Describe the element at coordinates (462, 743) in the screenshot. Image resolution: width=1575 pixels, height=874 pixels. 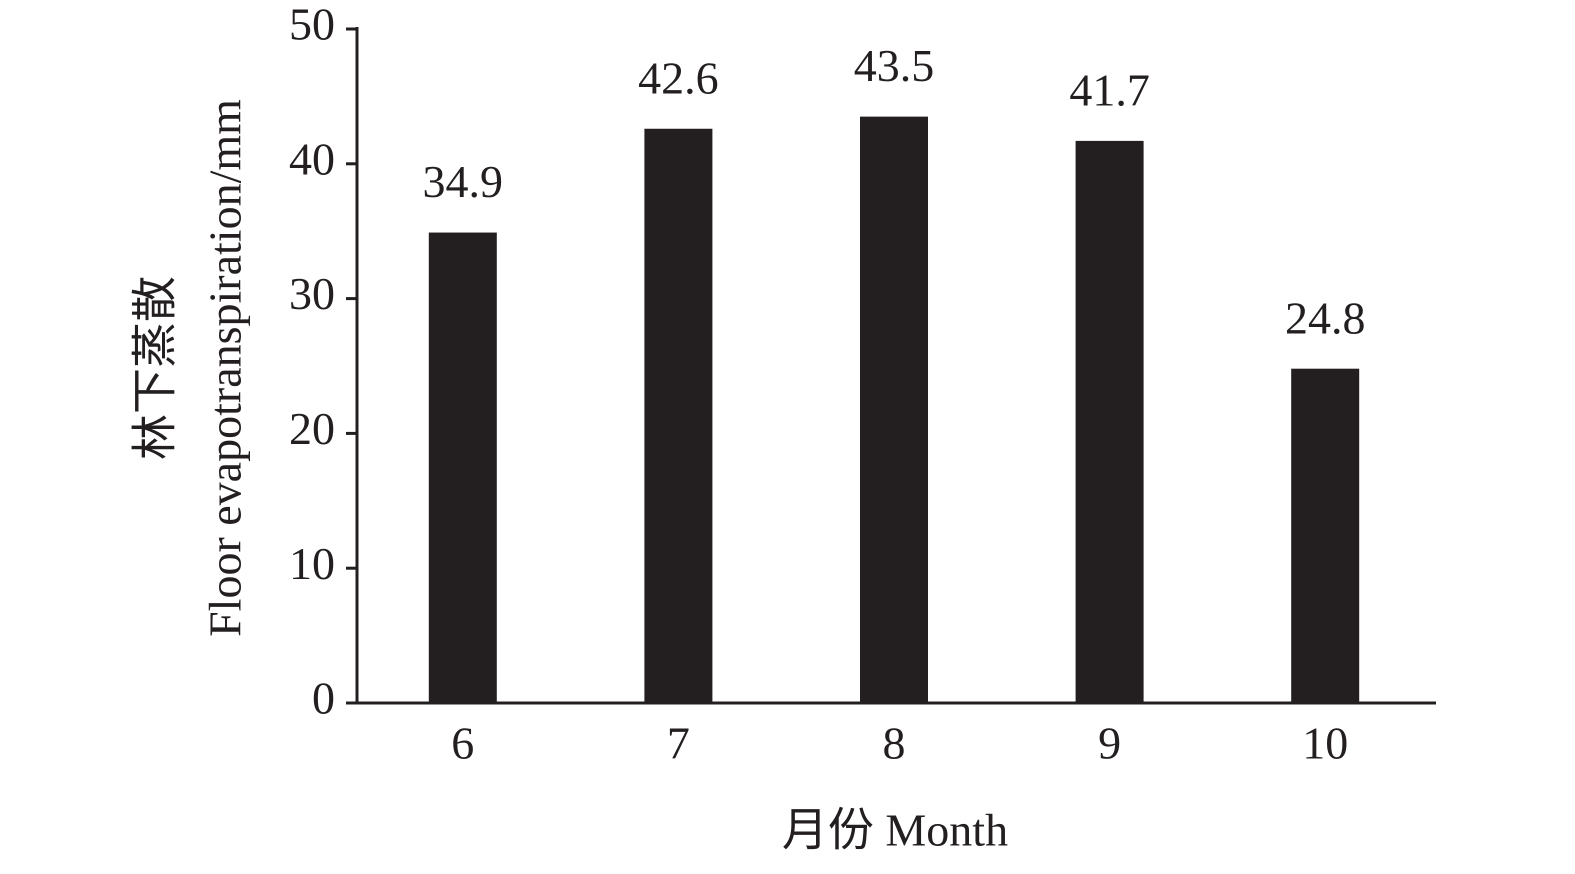
I see `x-tick-label: 6` at that location.